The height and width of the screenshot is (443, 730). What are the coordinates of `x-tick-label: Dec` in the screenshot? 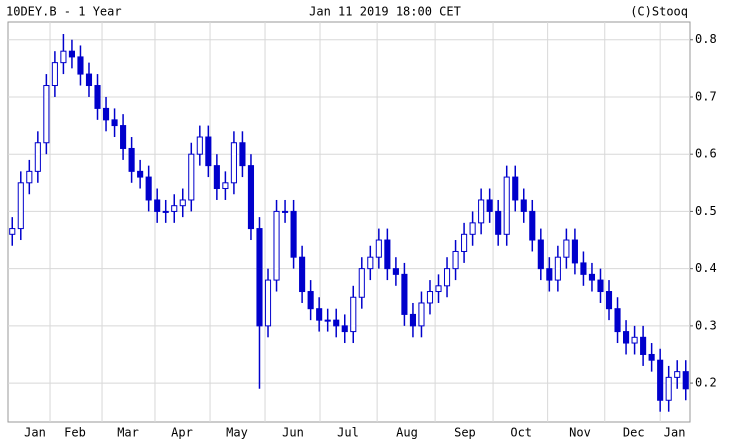 It's located at (634, 433).